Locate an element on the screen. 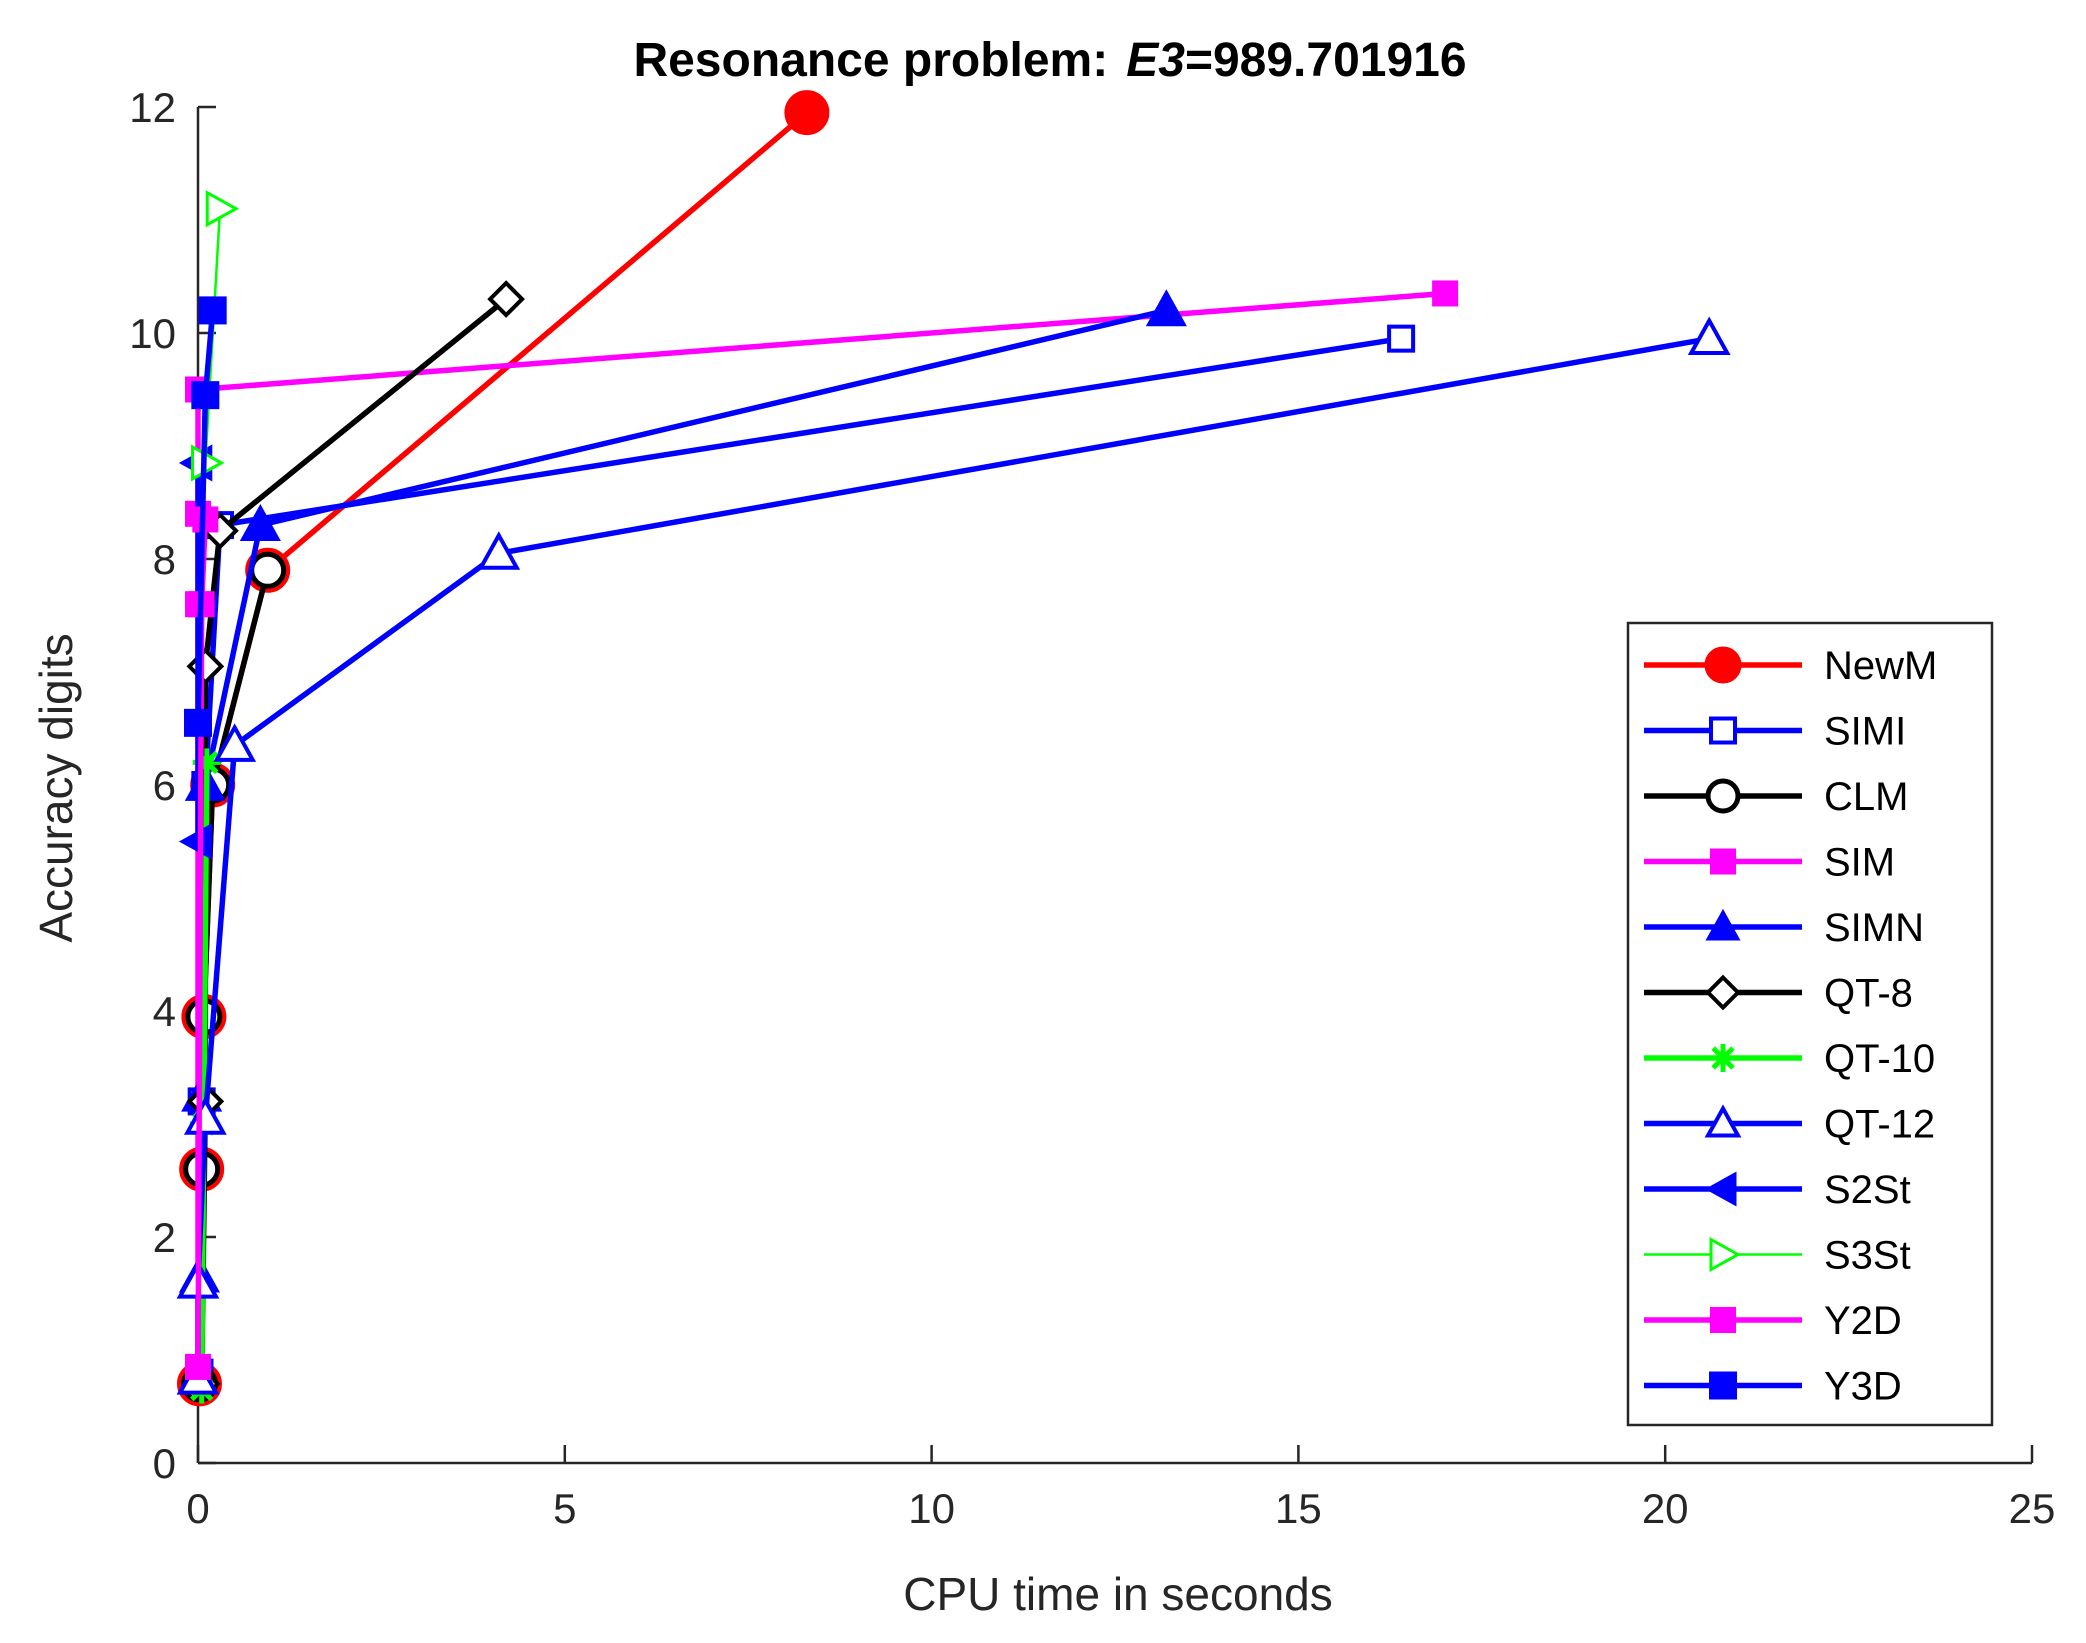  title-prefix: Resonance problem: is located at coordinates (870, 60).